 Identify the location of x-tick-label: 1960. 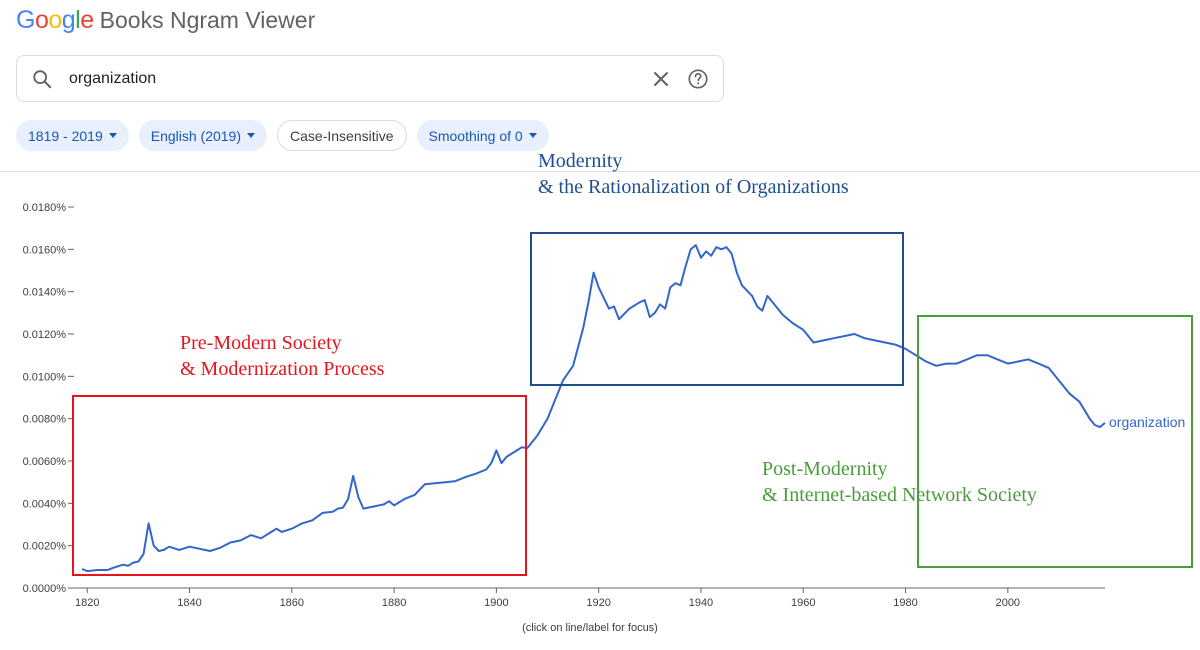
(803, 603).